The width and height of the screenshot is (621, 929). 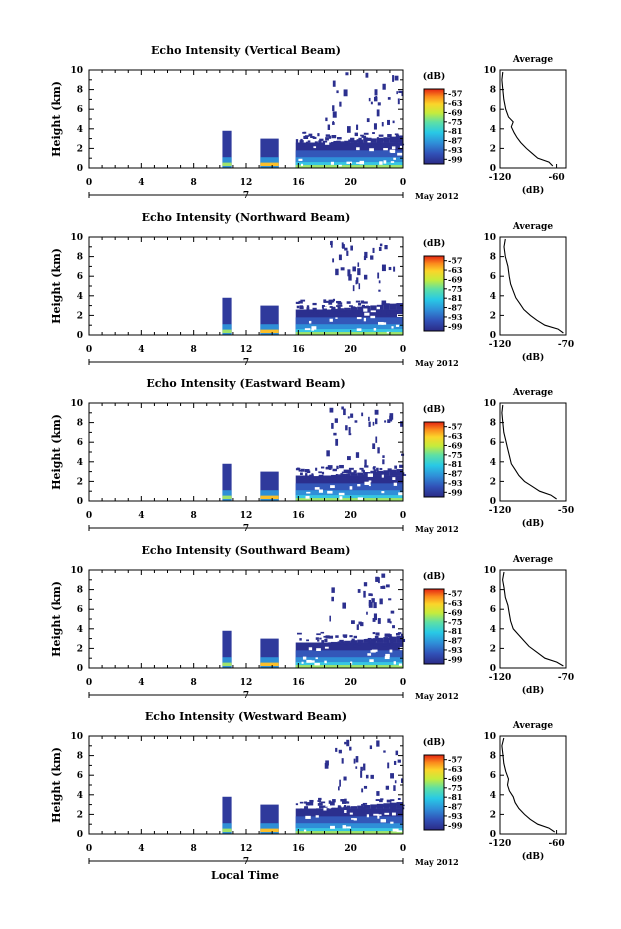 I want to click on y-tick-label: 10, so click(x=76, y=737).